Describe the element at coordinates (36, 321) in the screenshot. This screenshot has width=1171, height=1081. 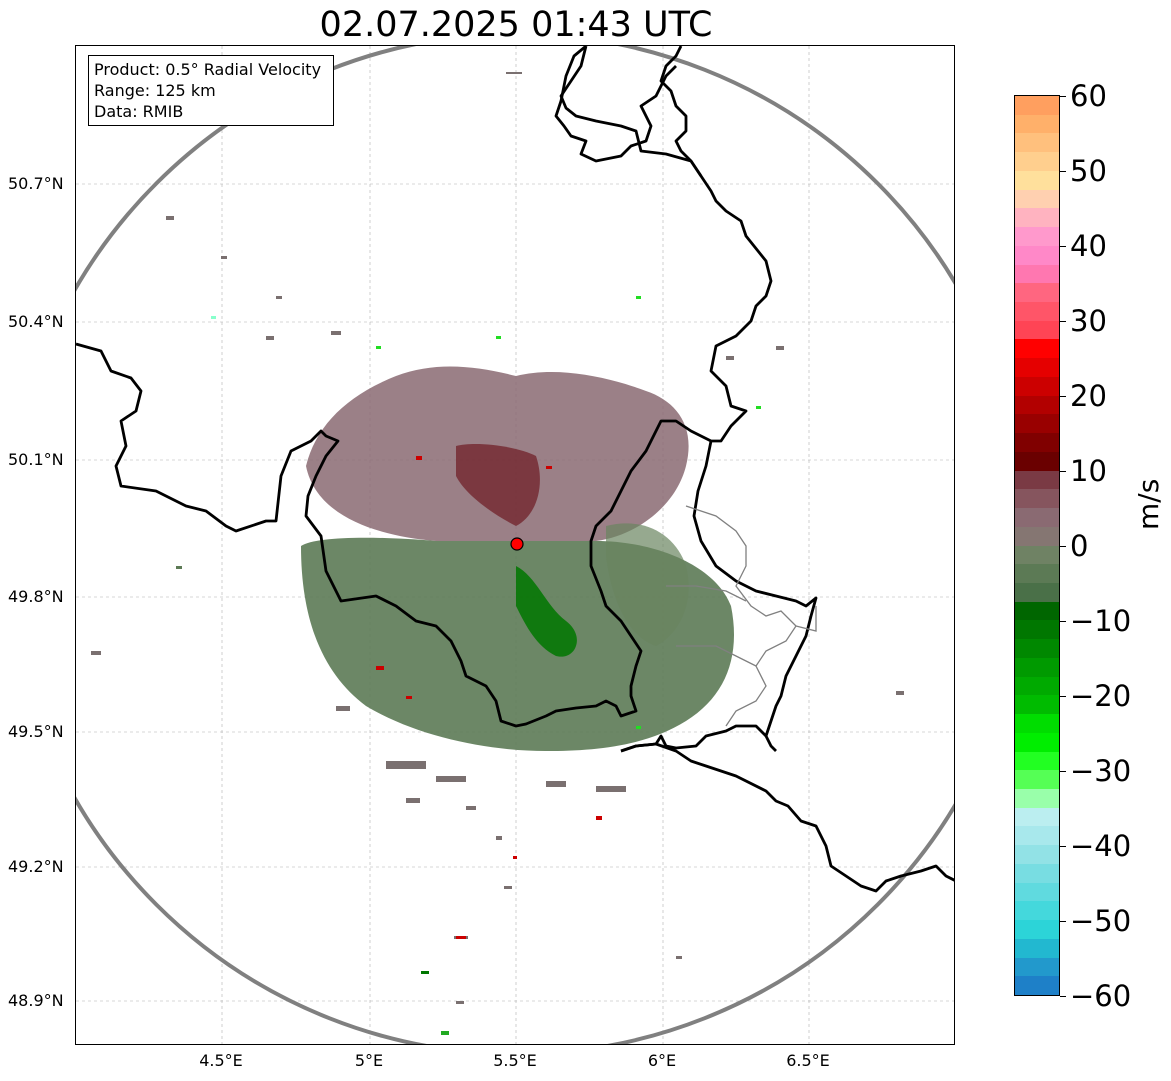
I see `lat-label-50.4: 50.4°N` at that location.